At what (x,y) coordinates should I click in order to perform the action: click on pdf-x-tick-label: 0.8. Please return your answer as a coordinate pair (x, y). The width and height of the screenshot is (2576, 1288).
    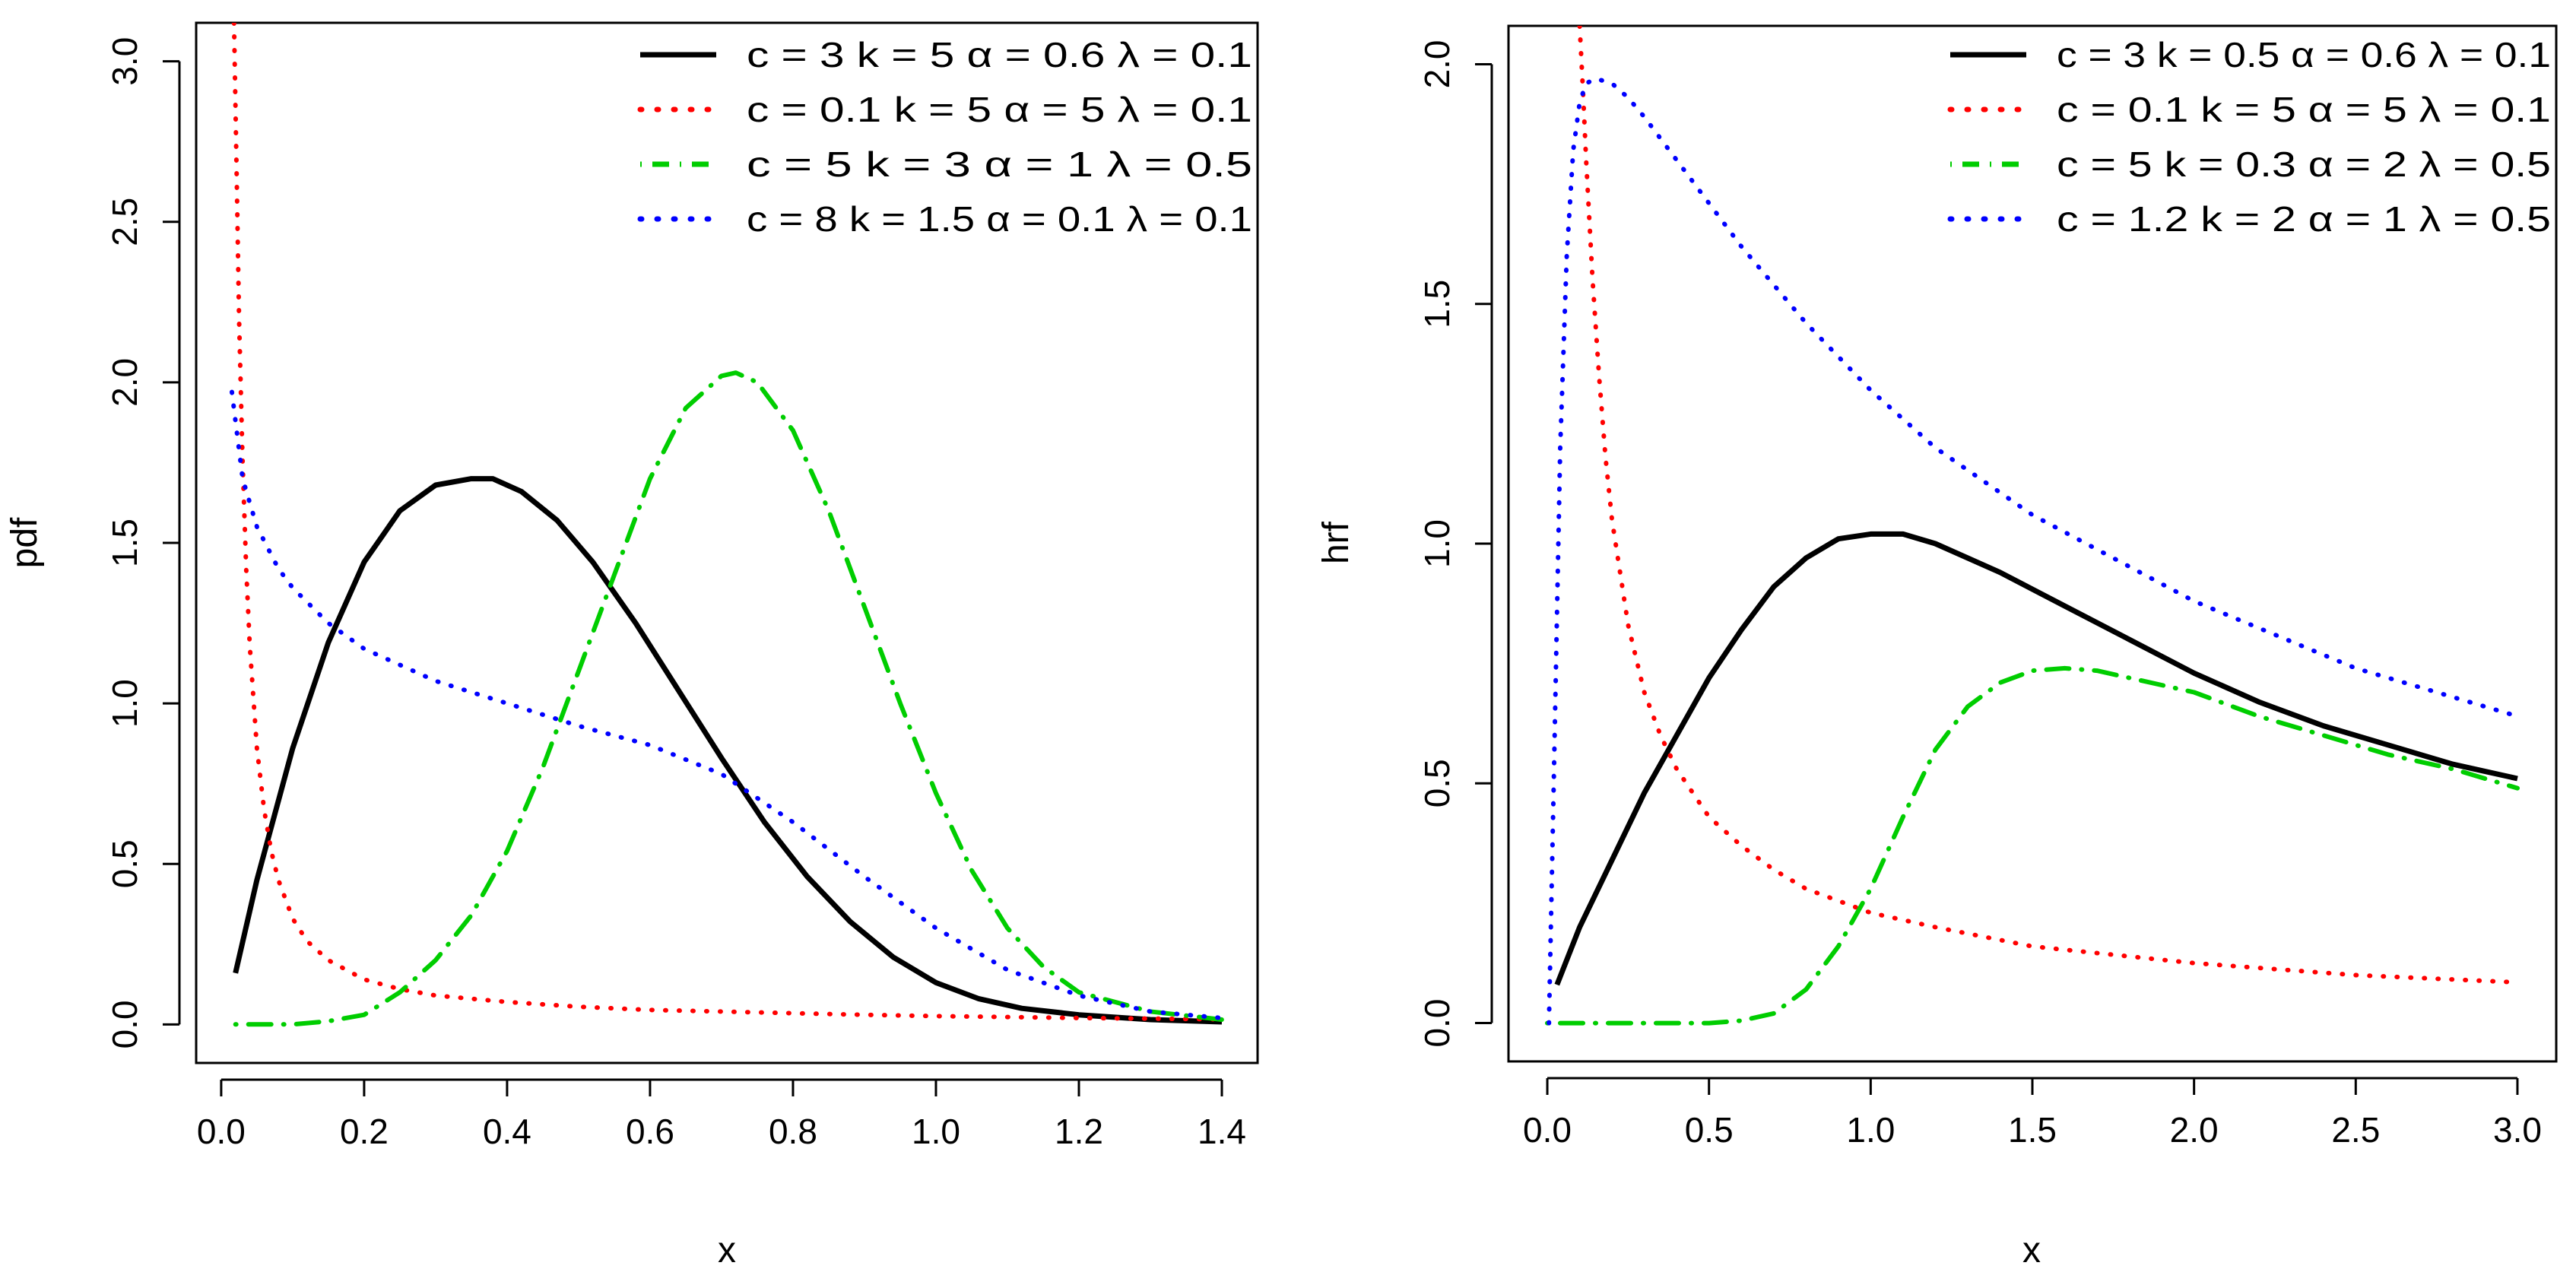
    Looking at the image, I should click on (793, 1132).